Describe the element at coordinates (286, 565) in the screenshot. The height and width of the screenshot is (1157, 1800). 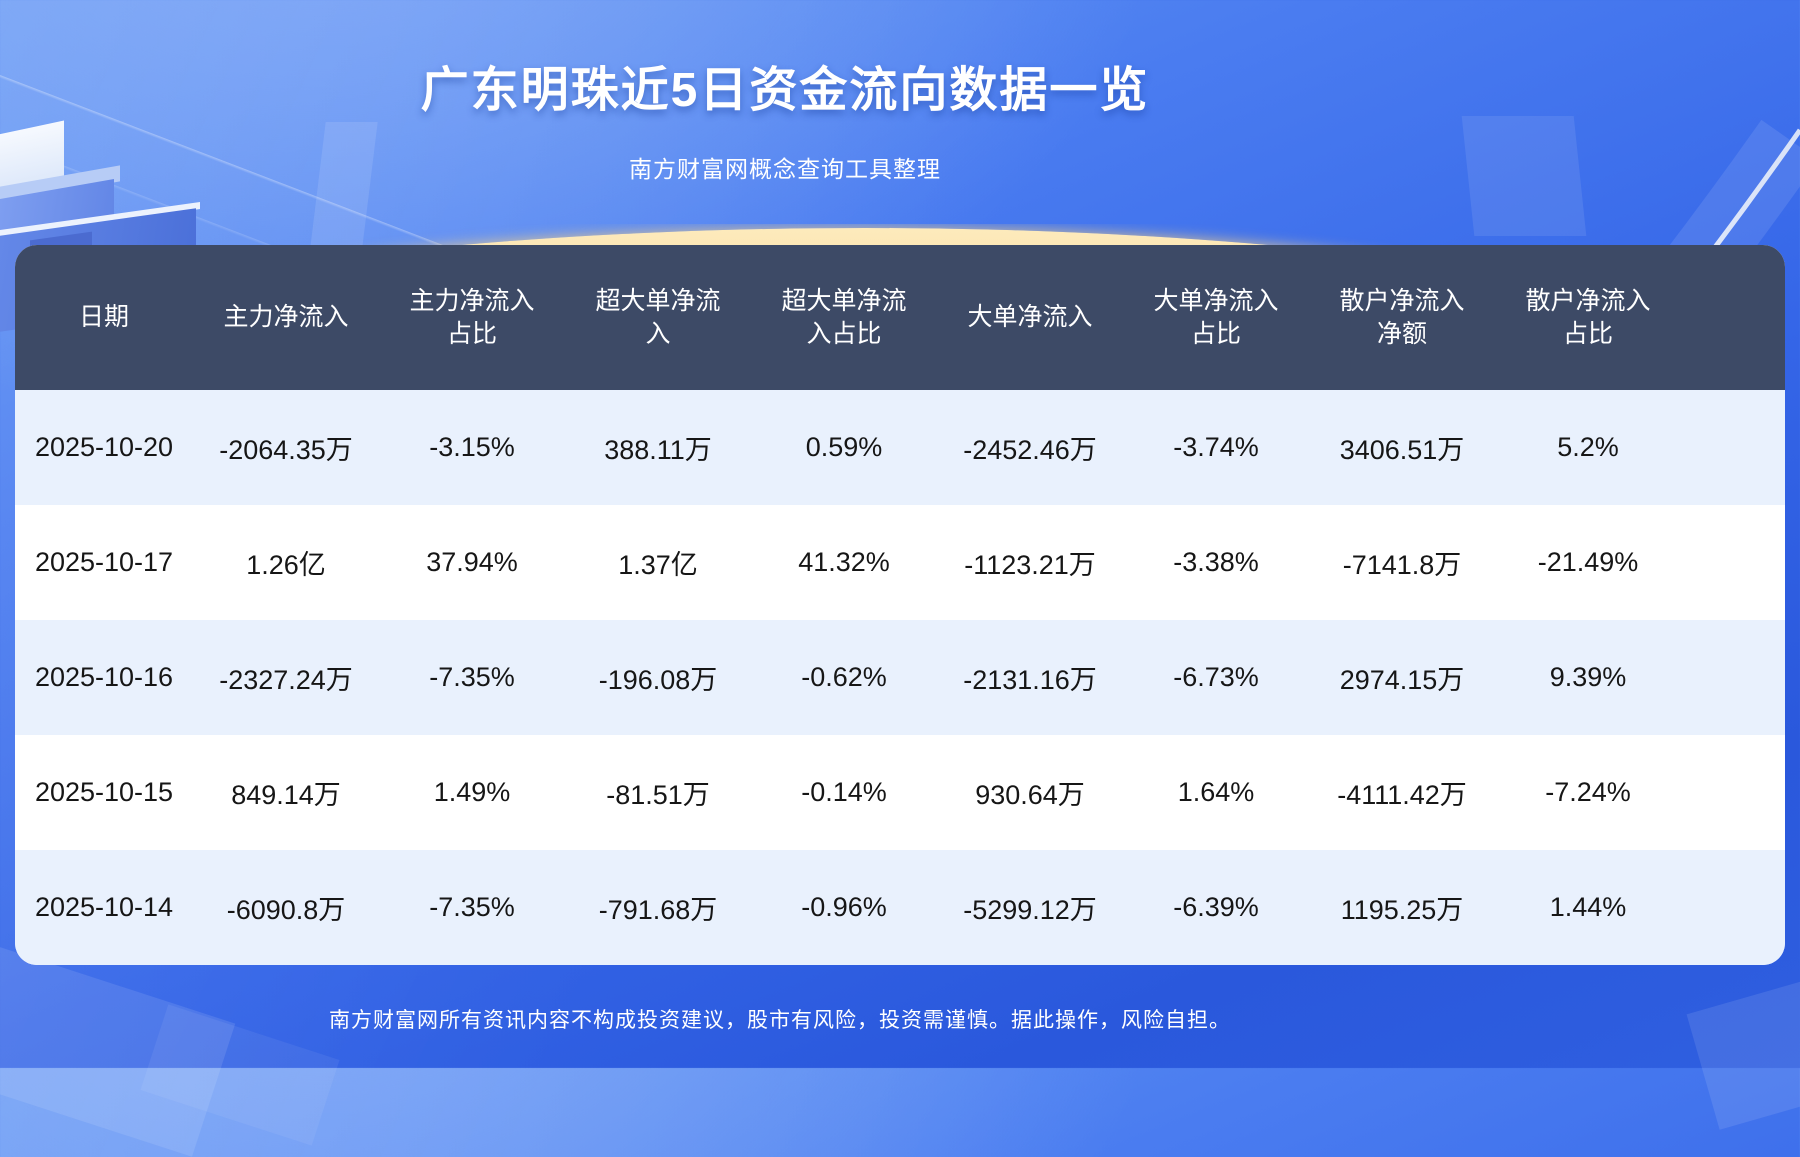
I see `table-cell: 1.26亿` at that location.